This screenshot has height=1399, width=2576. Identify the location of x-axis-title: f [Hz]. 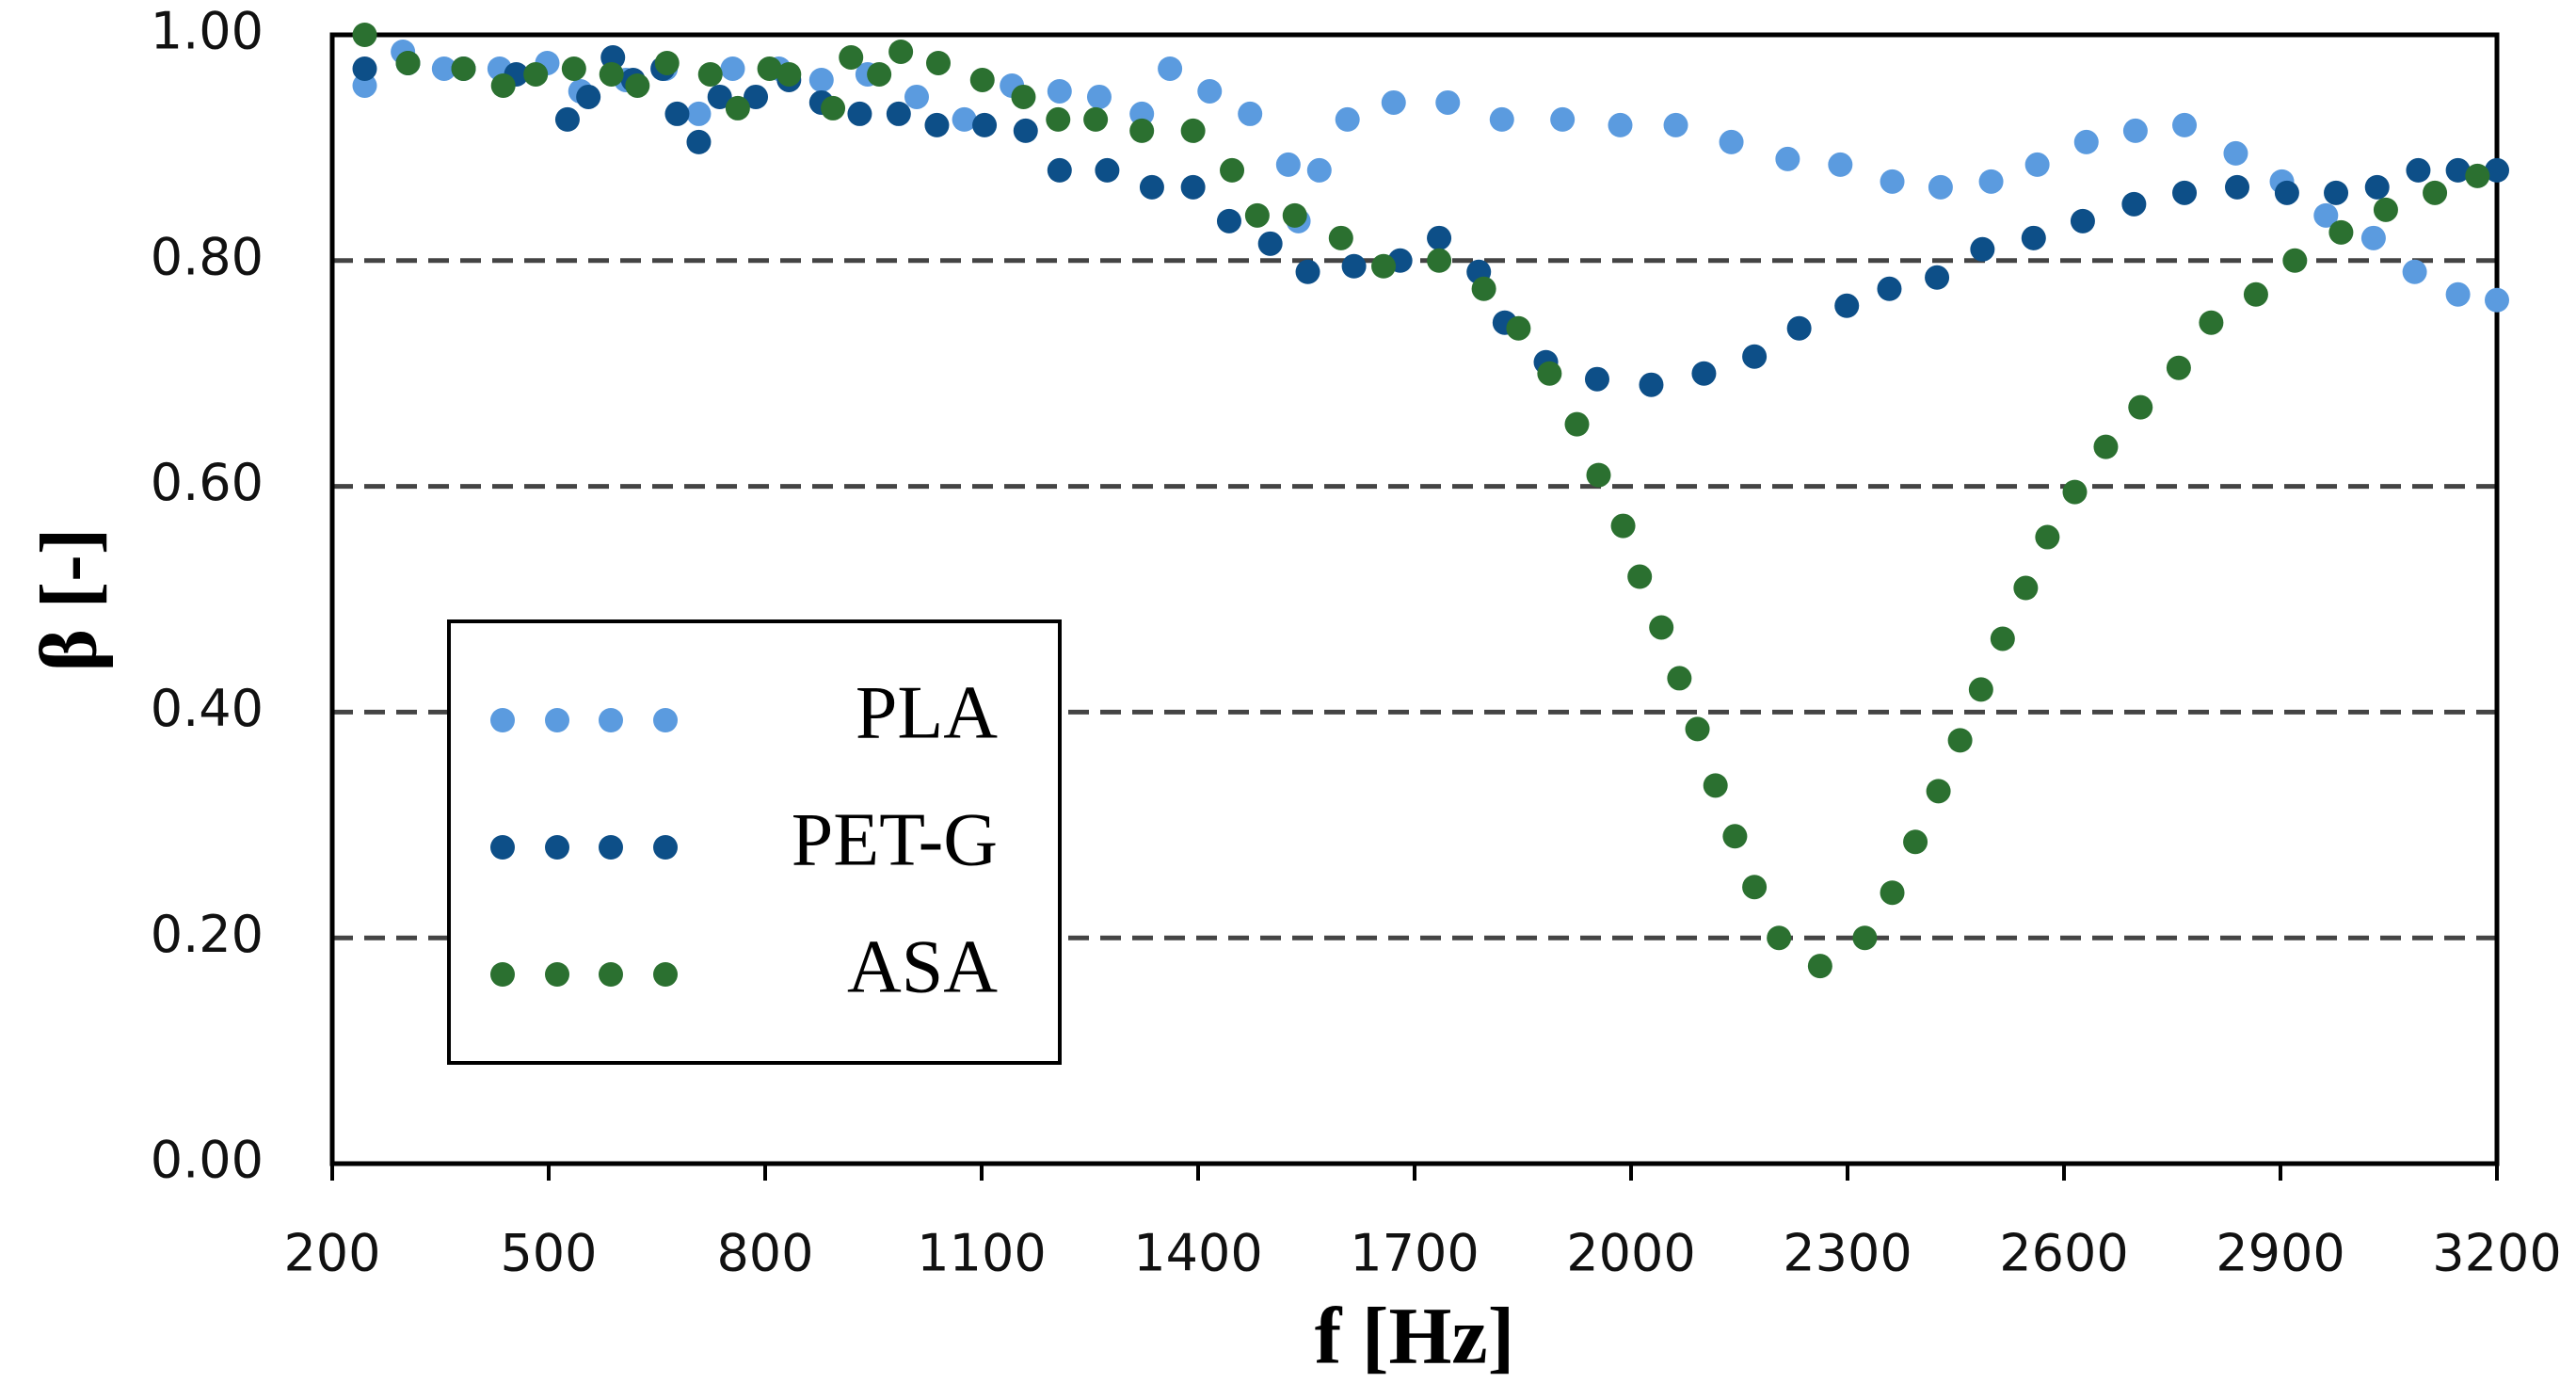
(1414, 1336).